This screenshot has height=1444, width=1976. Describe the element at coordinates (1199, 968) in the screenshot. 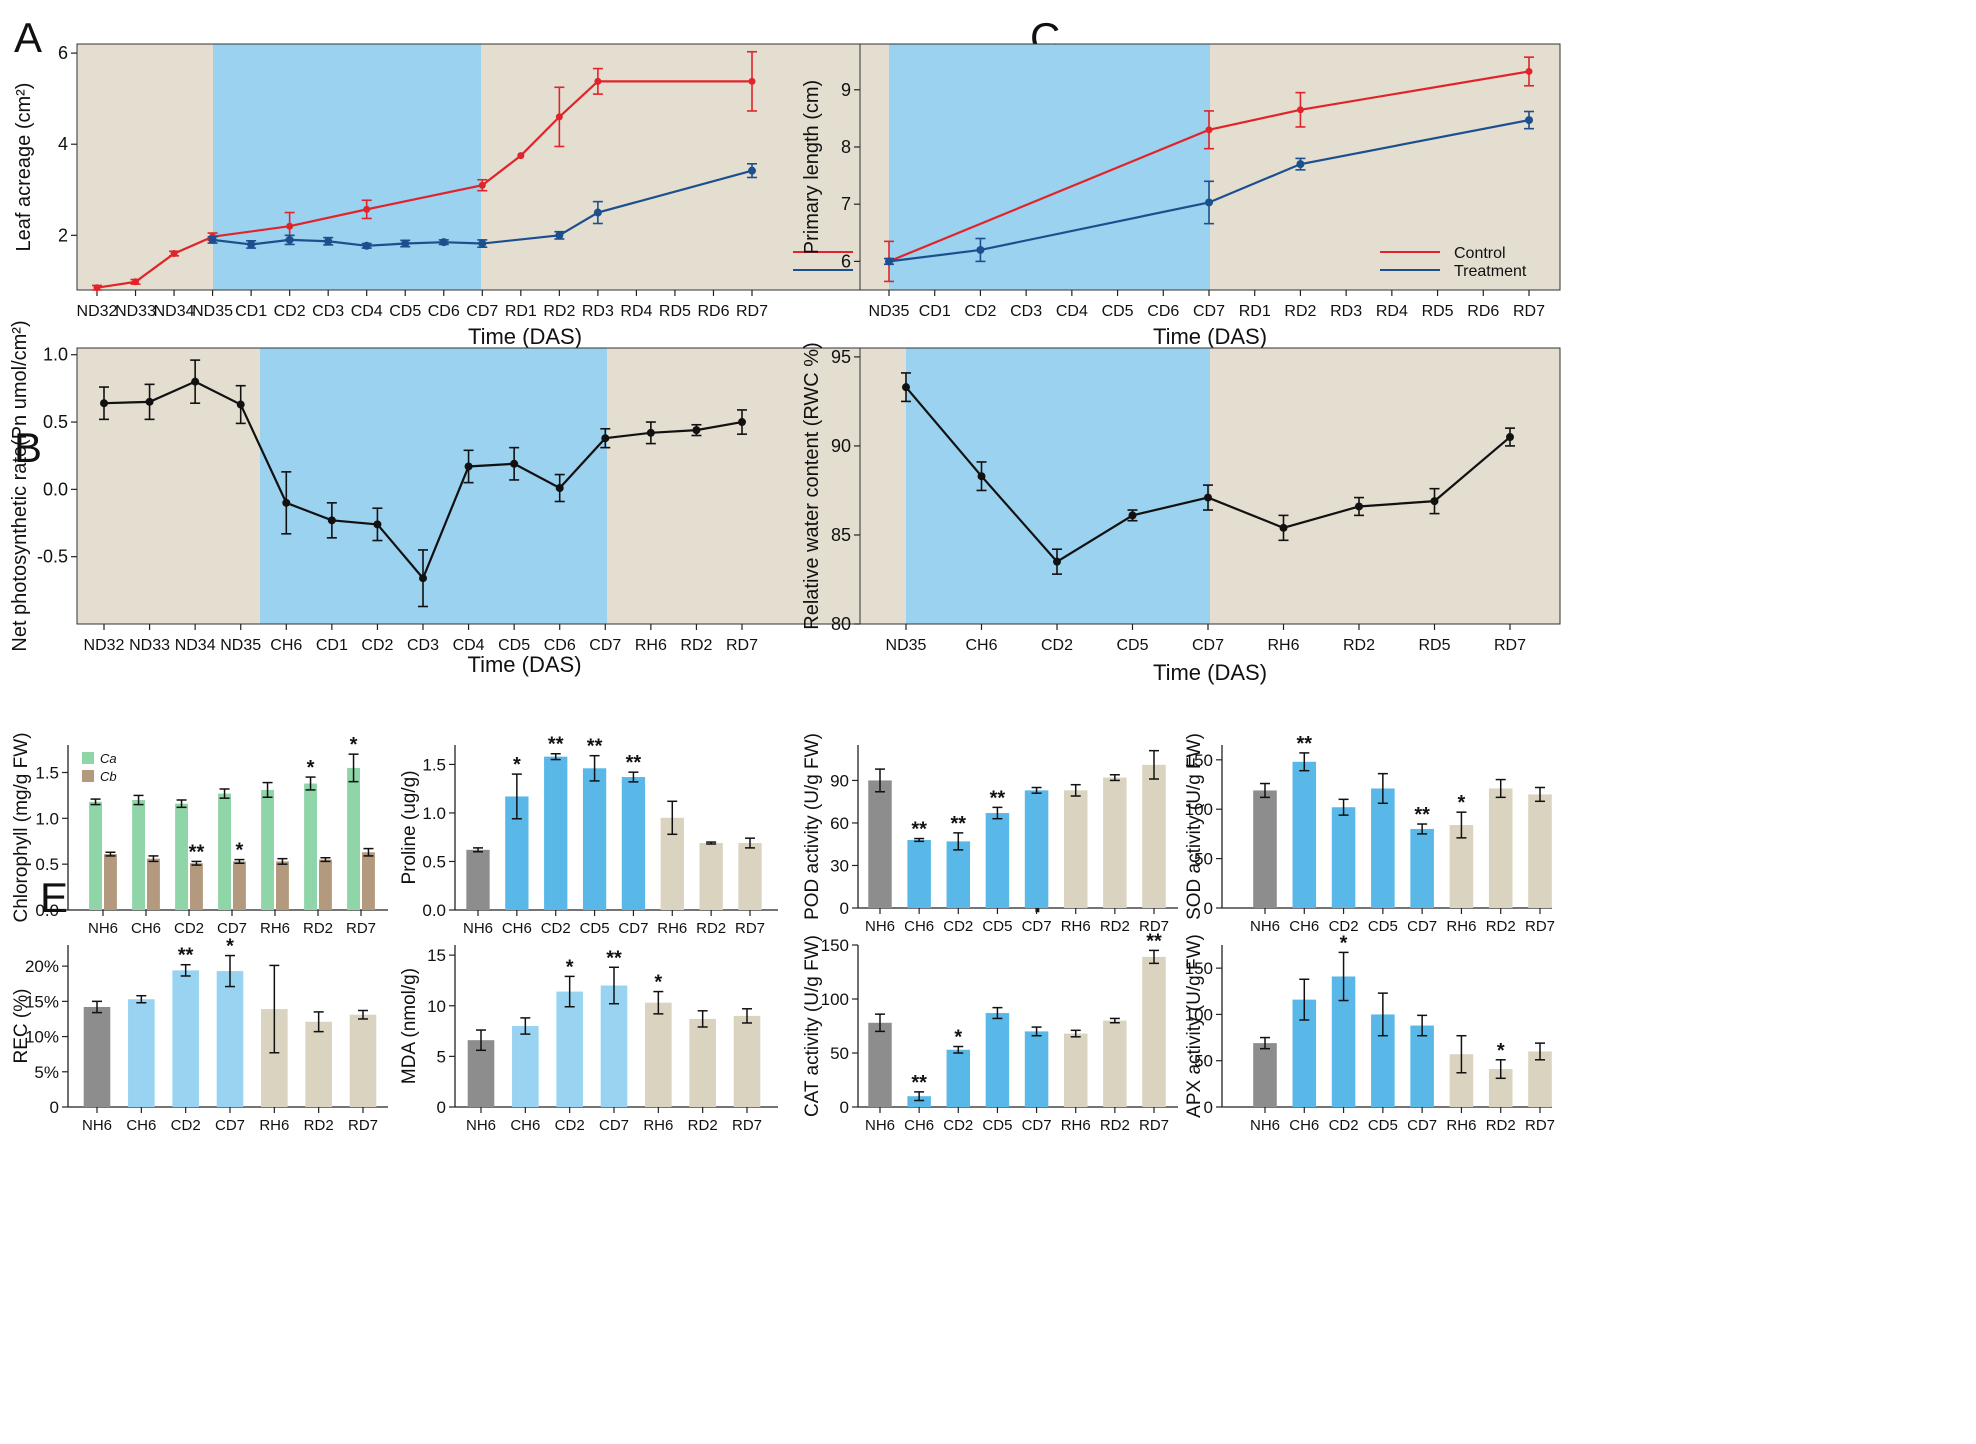

I see `y-tick-label: 150` at that location.